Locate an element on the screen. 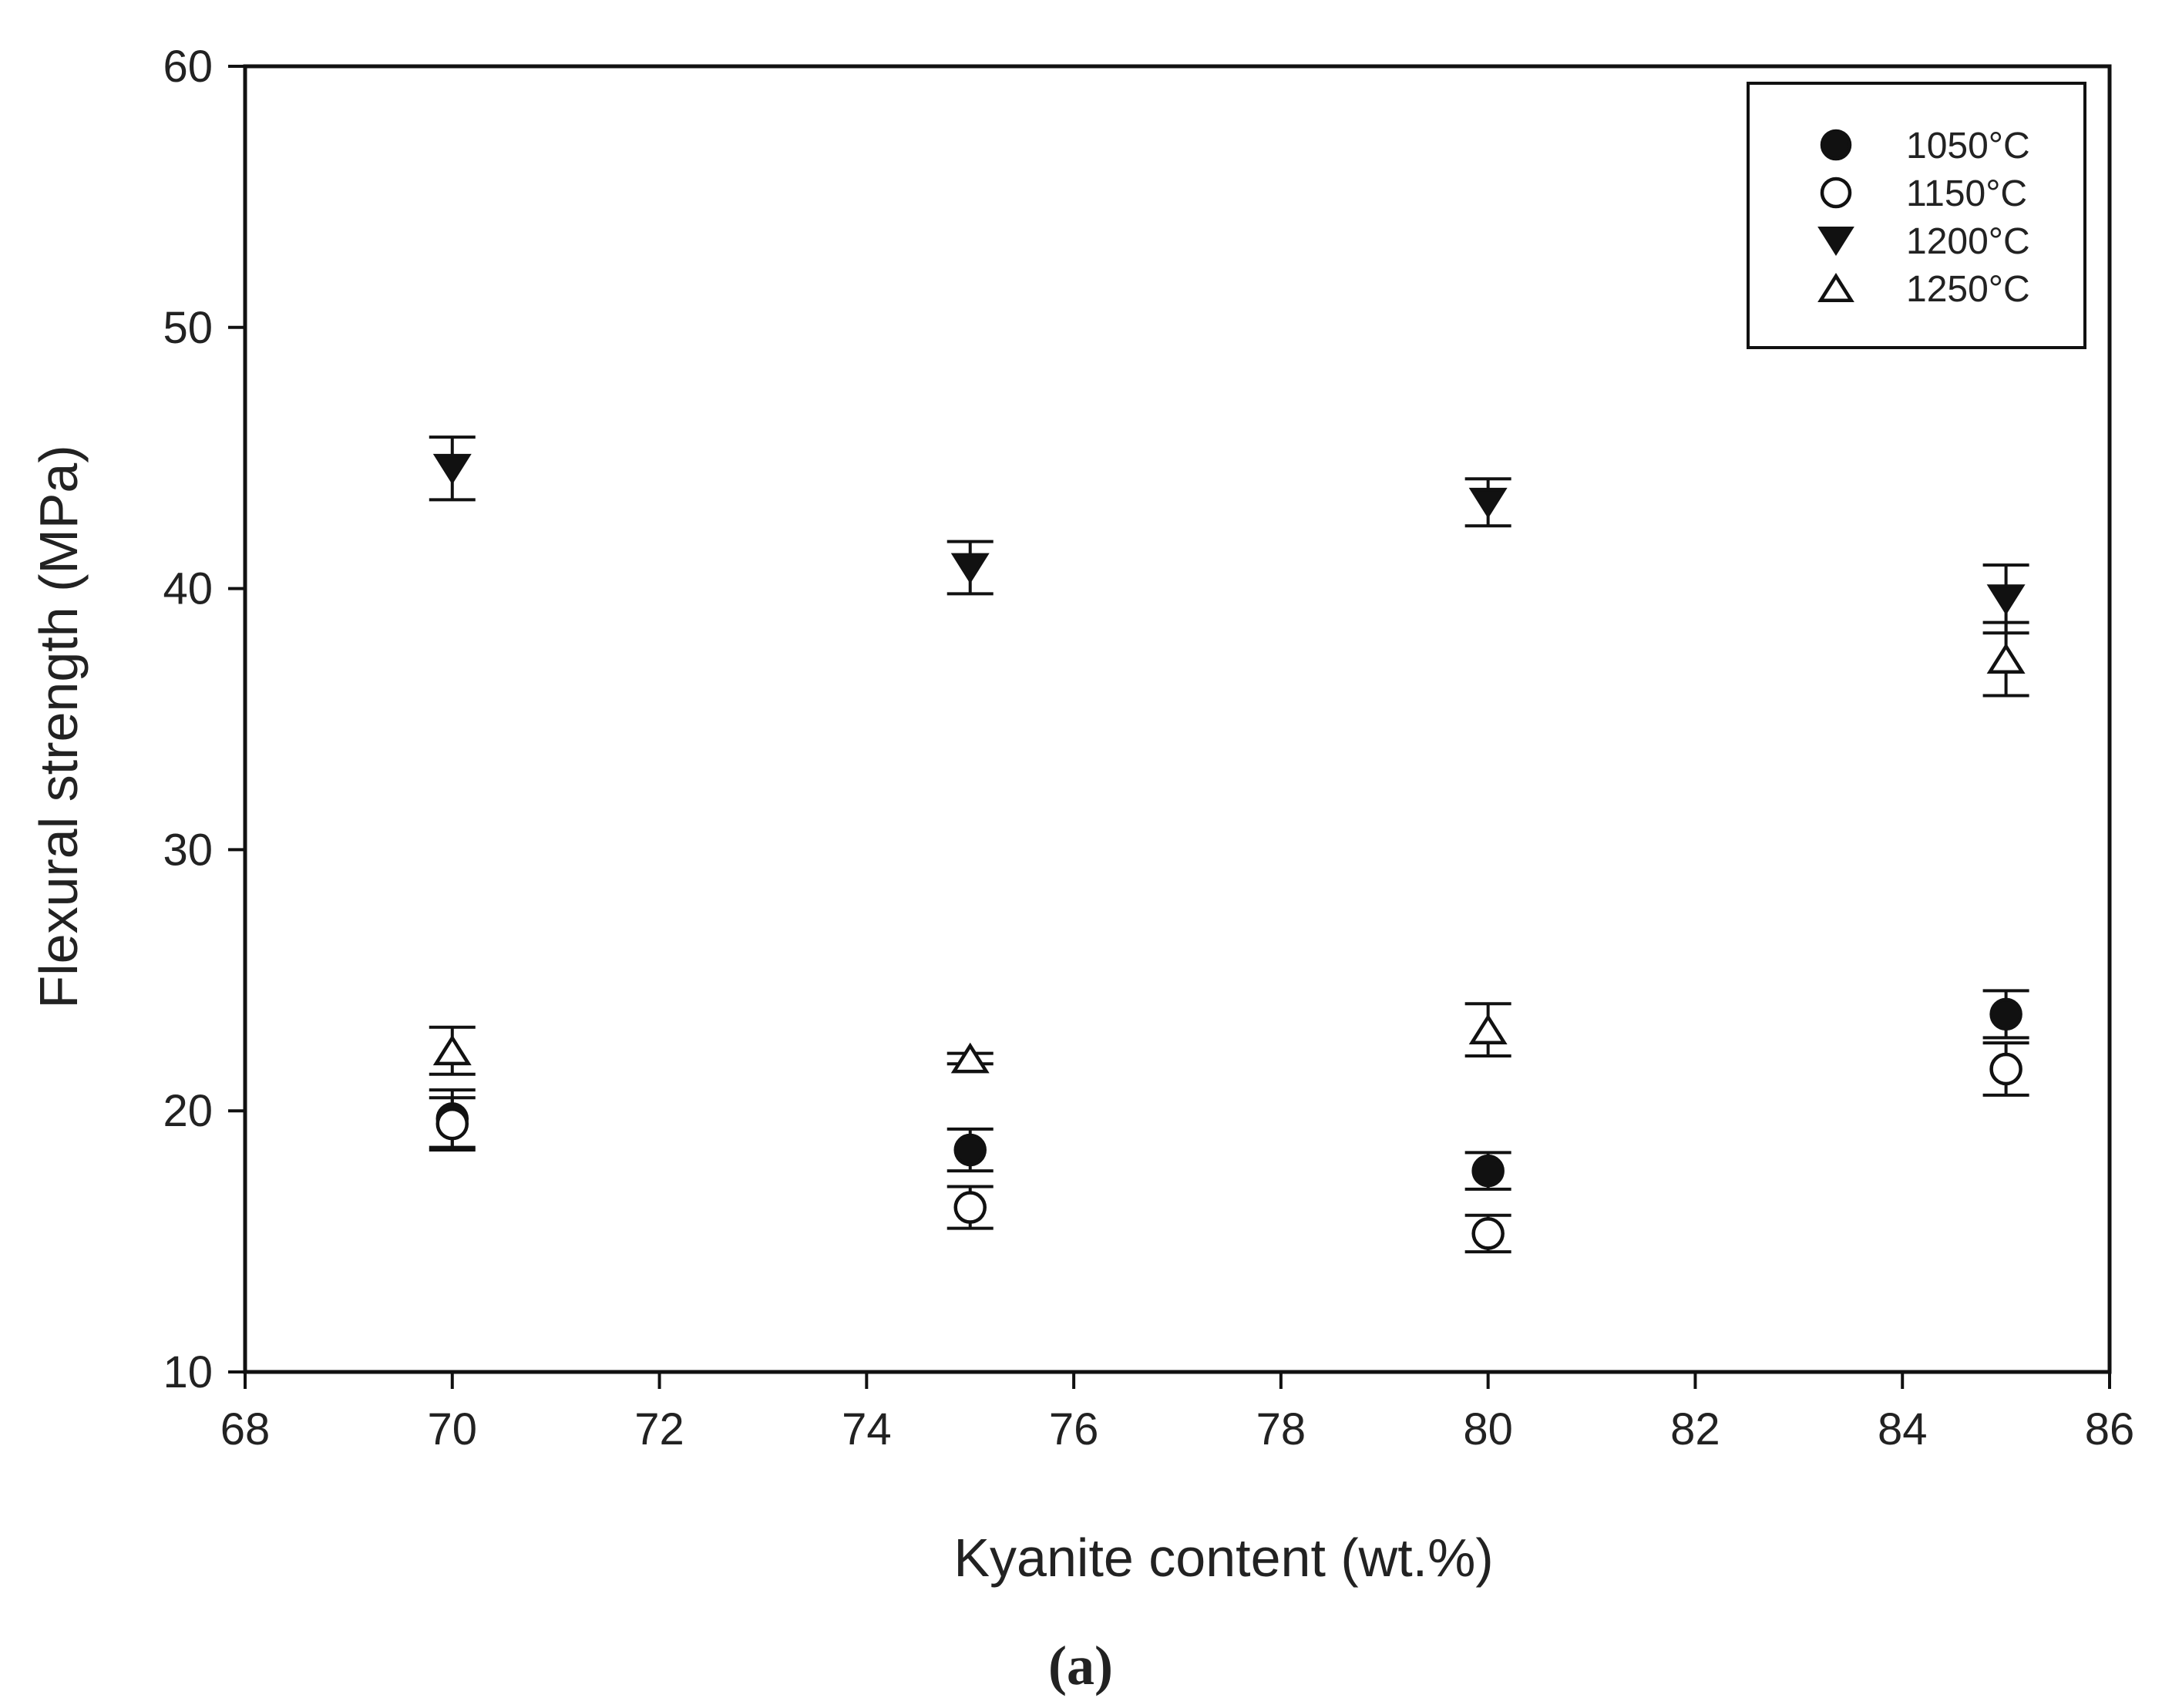 This screenshot has width=2162, height=1708. x-axis-label: Kyanite content (wt.%) is located at coordinates (1223, 1558).